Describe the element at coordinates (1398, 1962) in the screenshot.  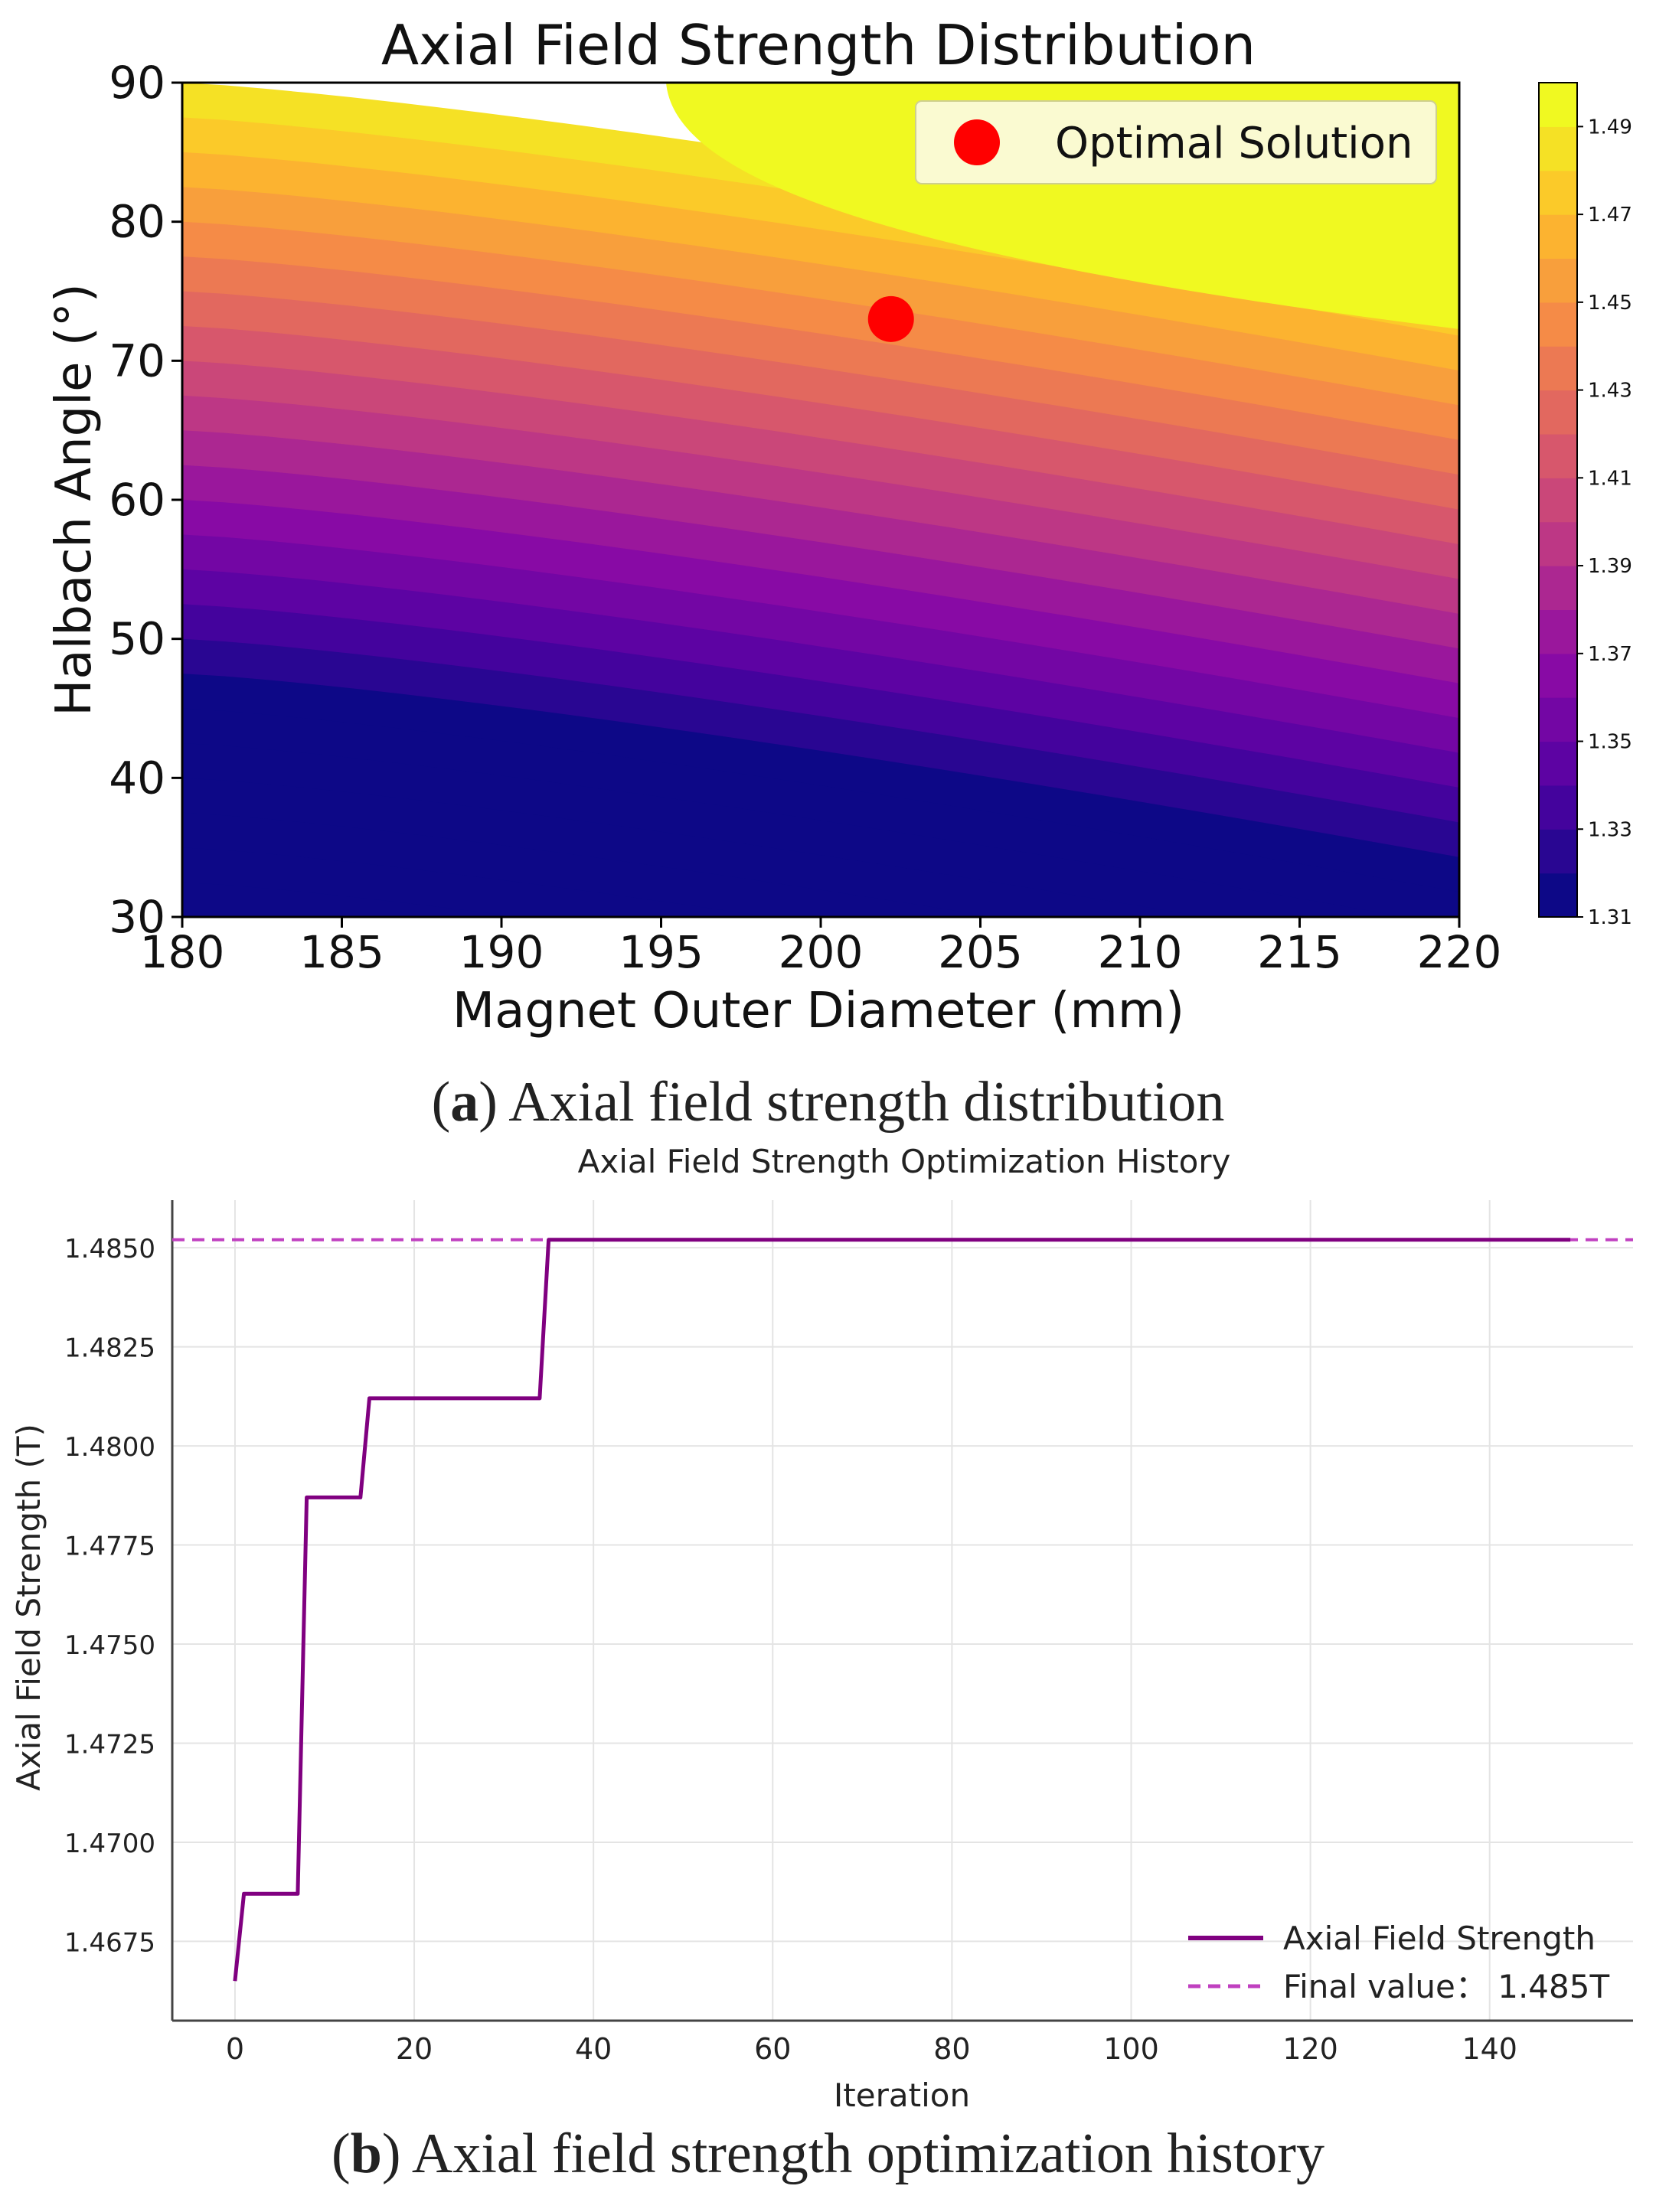
I see `history-legend: Axial Field Strength Final value： 1.485T` at that location.